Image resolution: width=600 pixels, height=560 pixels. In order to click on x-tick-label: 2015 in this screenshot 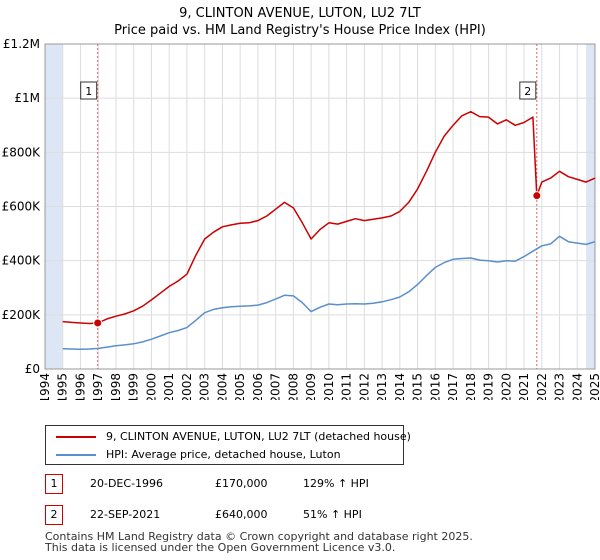, I will do `click(418, 386)`.